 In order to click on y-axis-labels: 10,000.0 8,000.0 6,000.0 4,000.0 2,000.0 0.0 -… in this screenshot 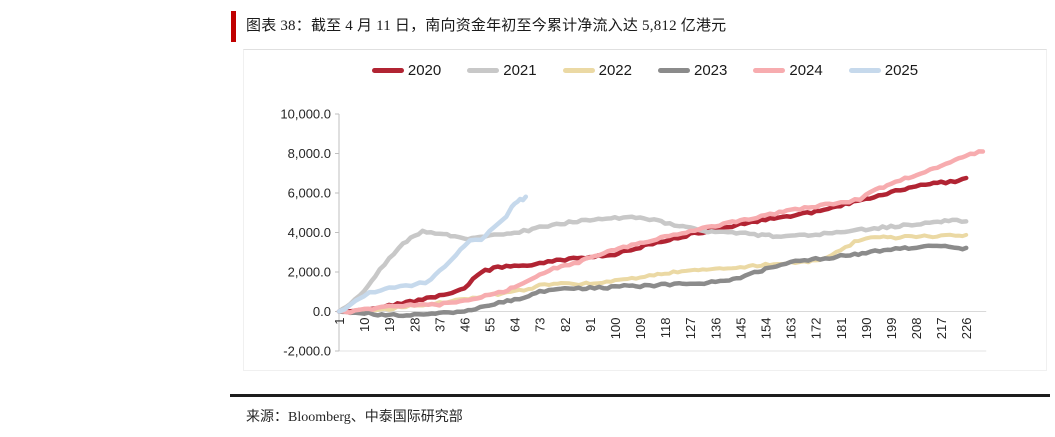, I will do `click(309, 233)`.